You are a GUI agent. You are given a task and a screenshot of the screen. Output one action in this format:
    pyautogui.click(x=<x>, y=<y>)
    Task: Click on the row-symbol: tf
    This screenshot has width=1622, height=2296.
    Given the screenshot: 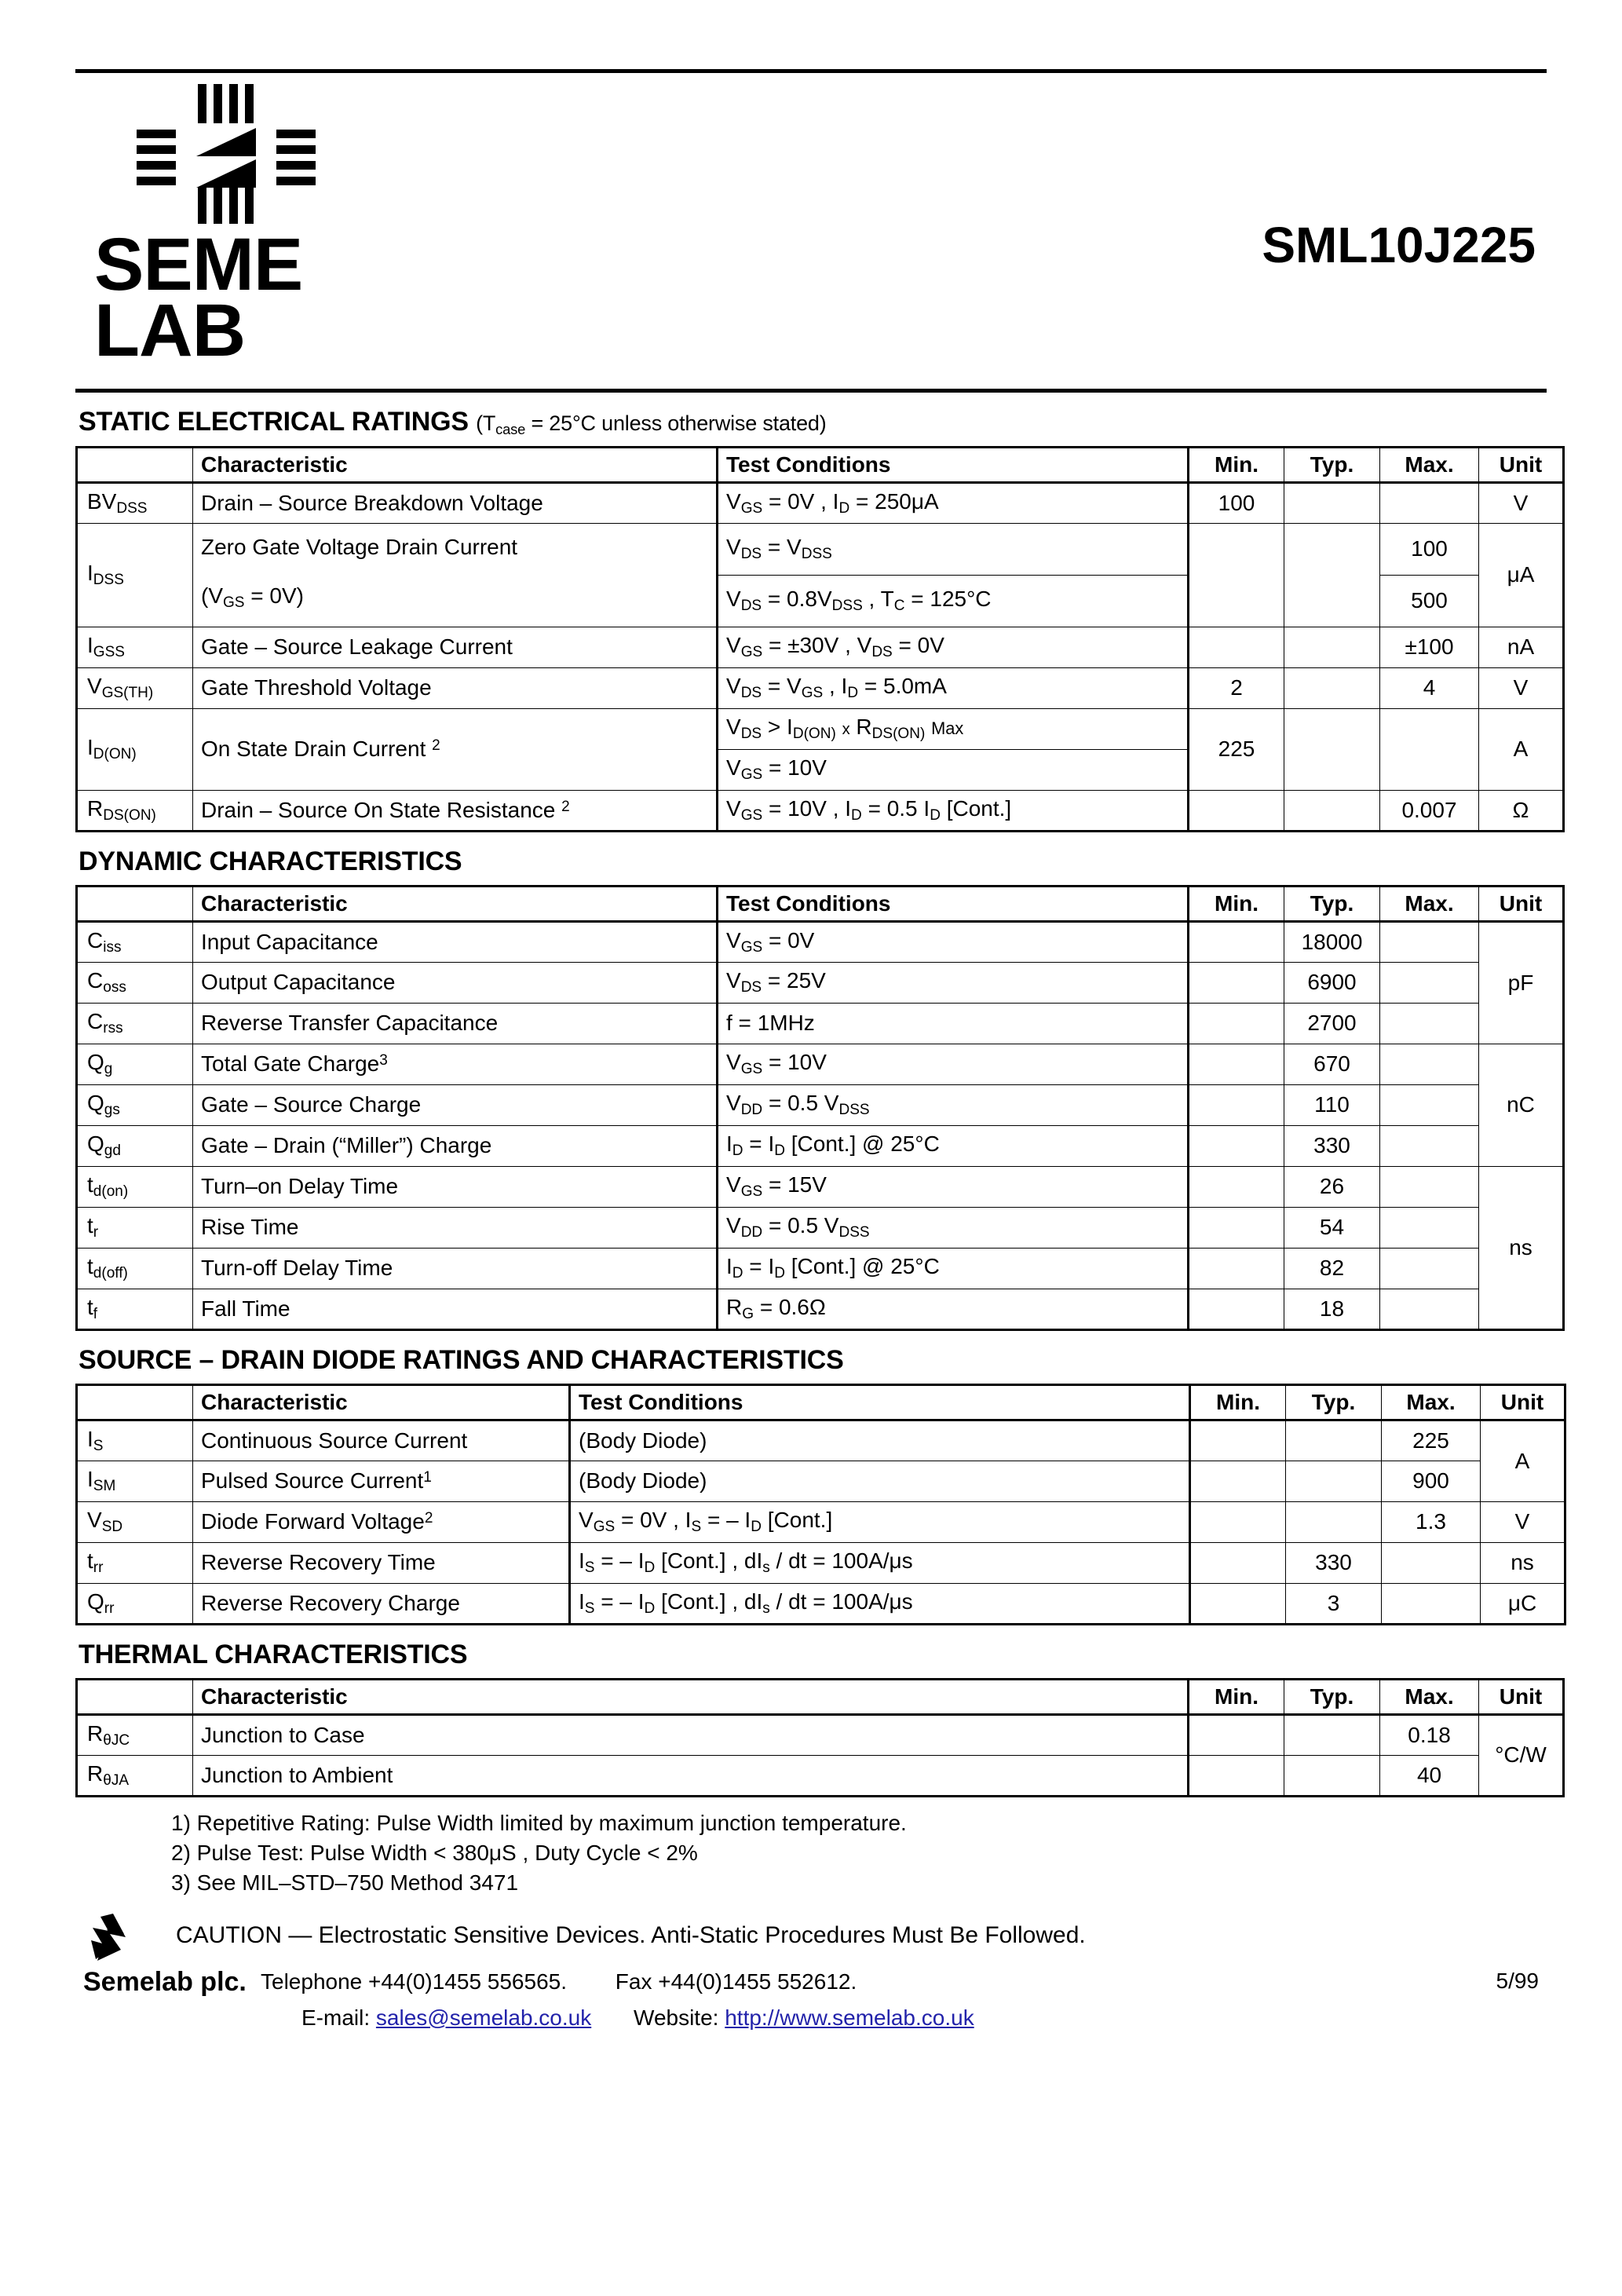 What is the action you would take?
    pyautogui.click(x=134, y=1309)
    